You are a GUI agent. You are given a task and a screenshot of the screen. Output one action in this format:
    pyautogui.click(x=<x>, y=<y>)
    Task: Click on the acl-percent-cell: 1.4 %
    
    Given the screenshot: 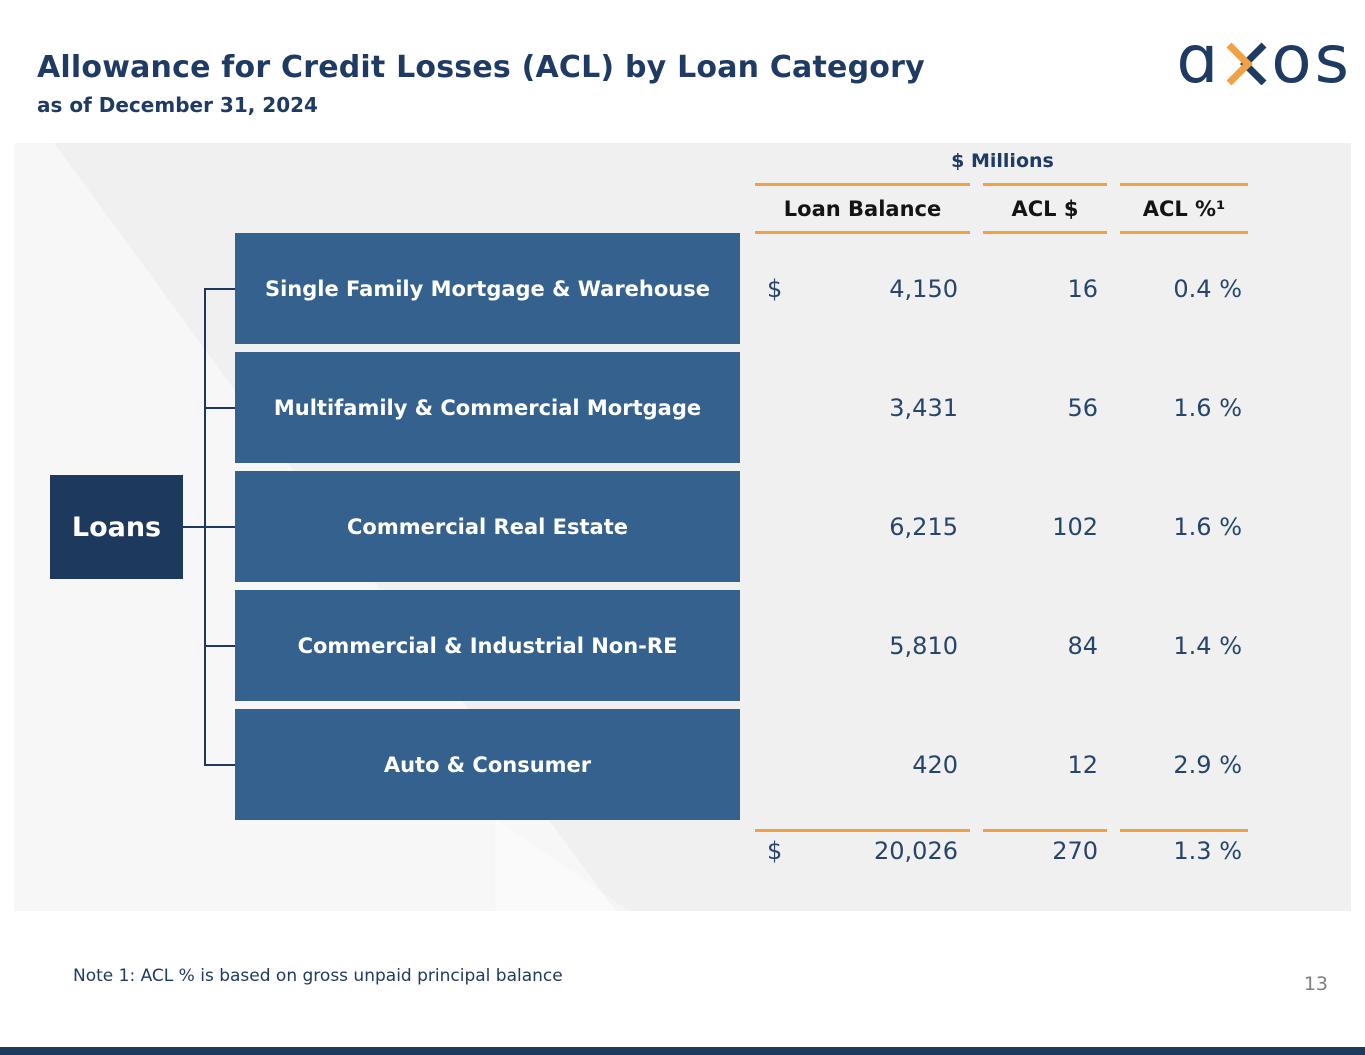 What is the action you would take?
    pyautogui.click(x=1207, y=646)
    